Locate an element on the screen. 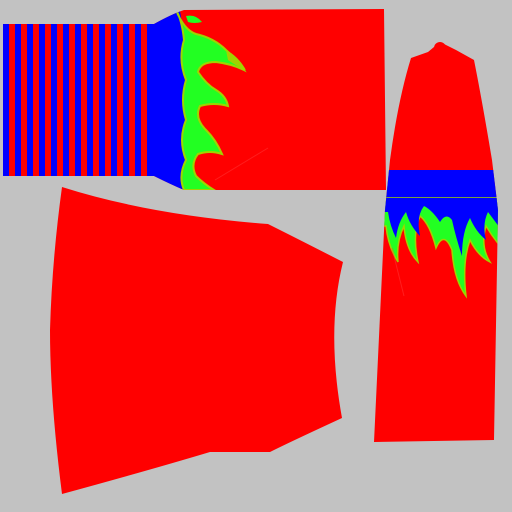 This screenshot has width=512, height=512. sleeve-stripes is located at coordinates (78, 99).